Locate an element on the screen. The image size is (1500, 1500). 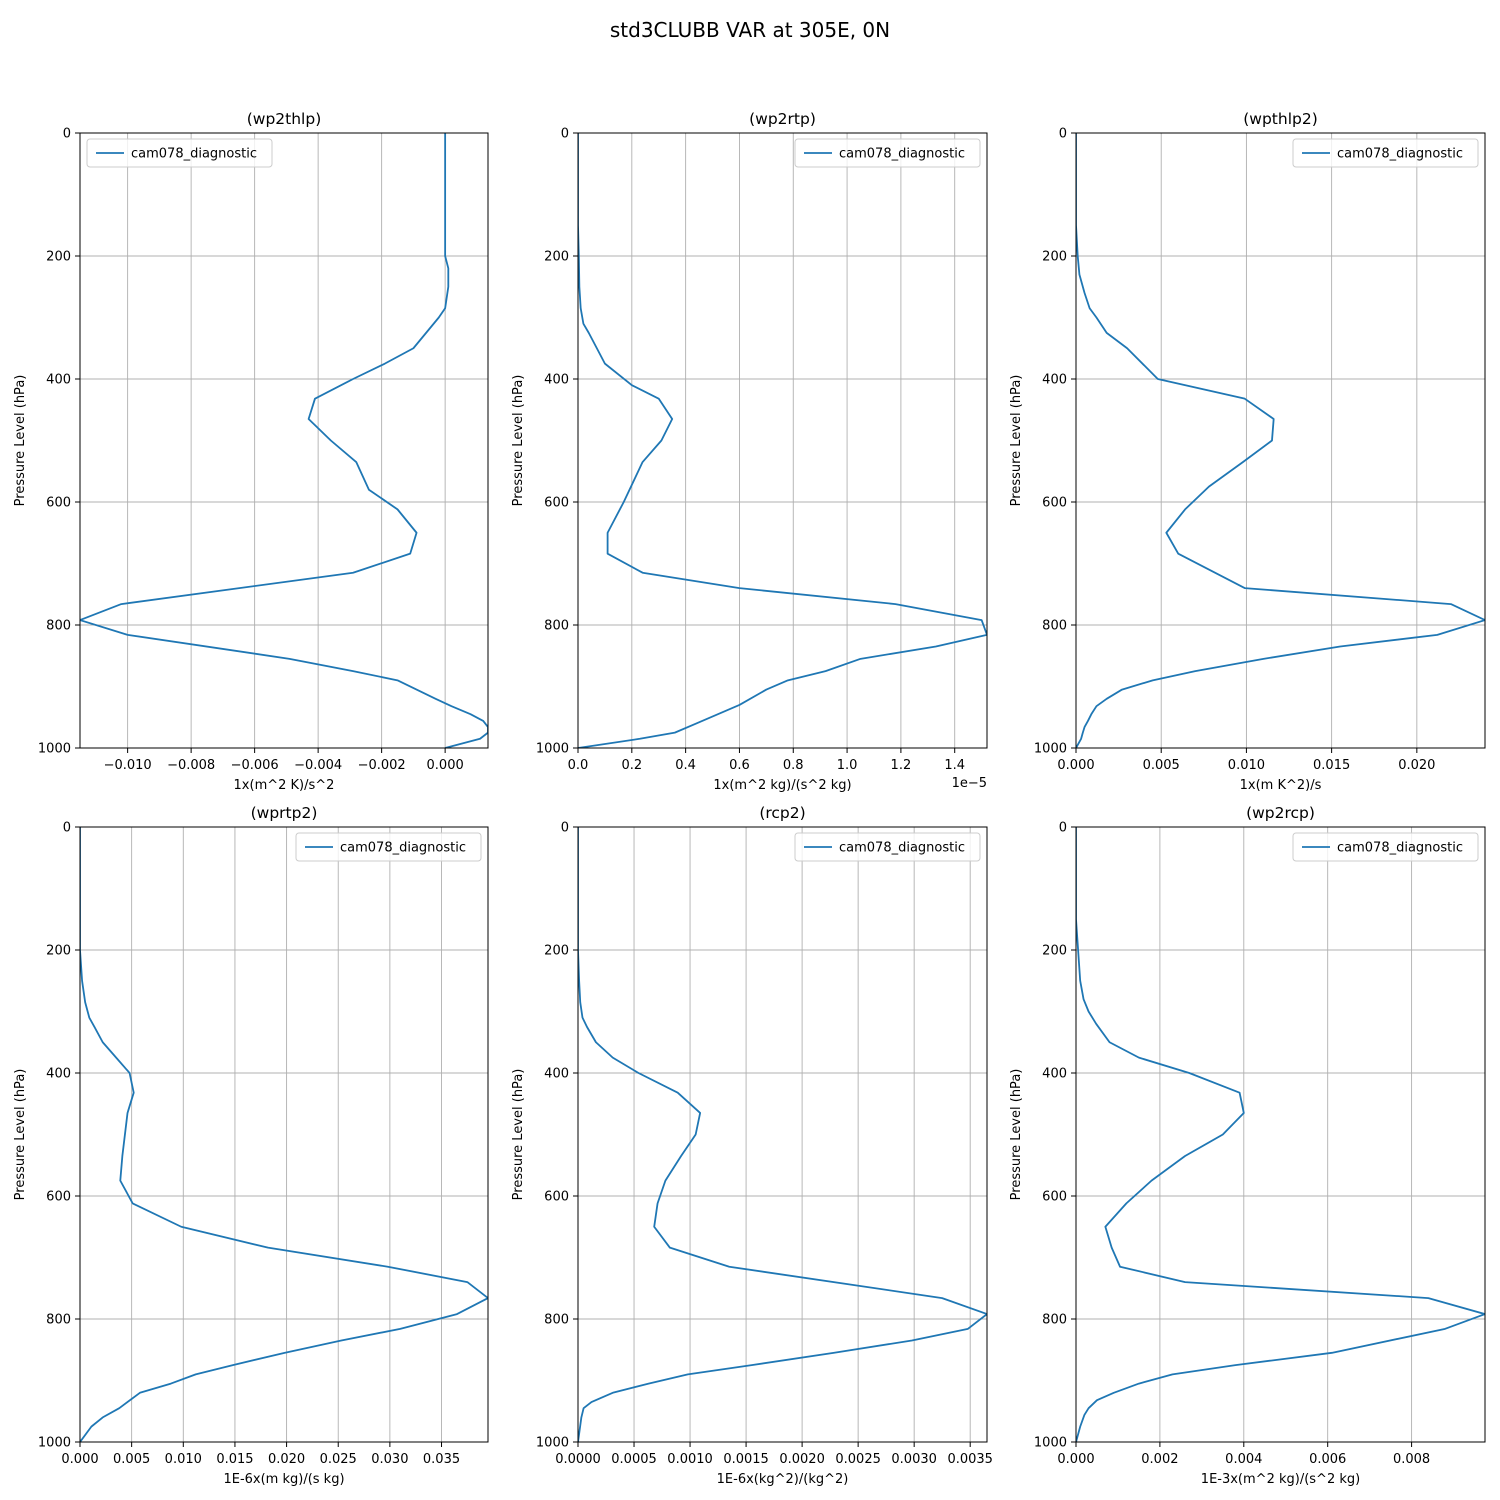
x-tick-label: 0.0 is located at coordinates (578, 765).